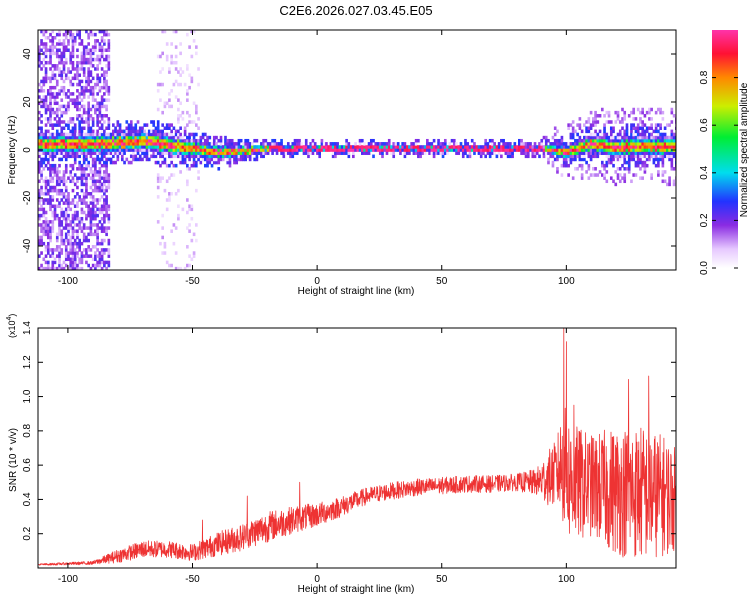  Describe the element at coordinates (704, 268) in the screenshot. I see `colorbar-tick-label: 0.0` at that location.